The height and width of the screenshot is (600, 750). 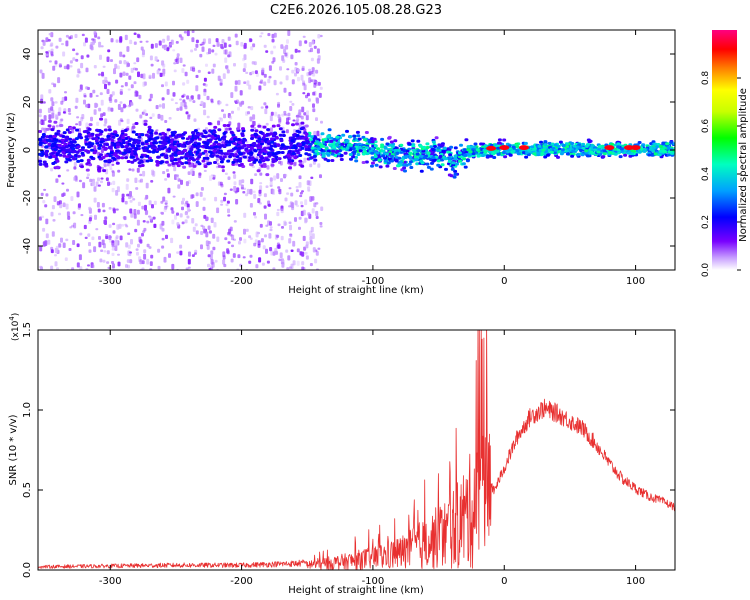 What do you see at coordinates (110, 281) in the screenshot?
I see `x-tick-label: -300` at bounding box center [110, 281].